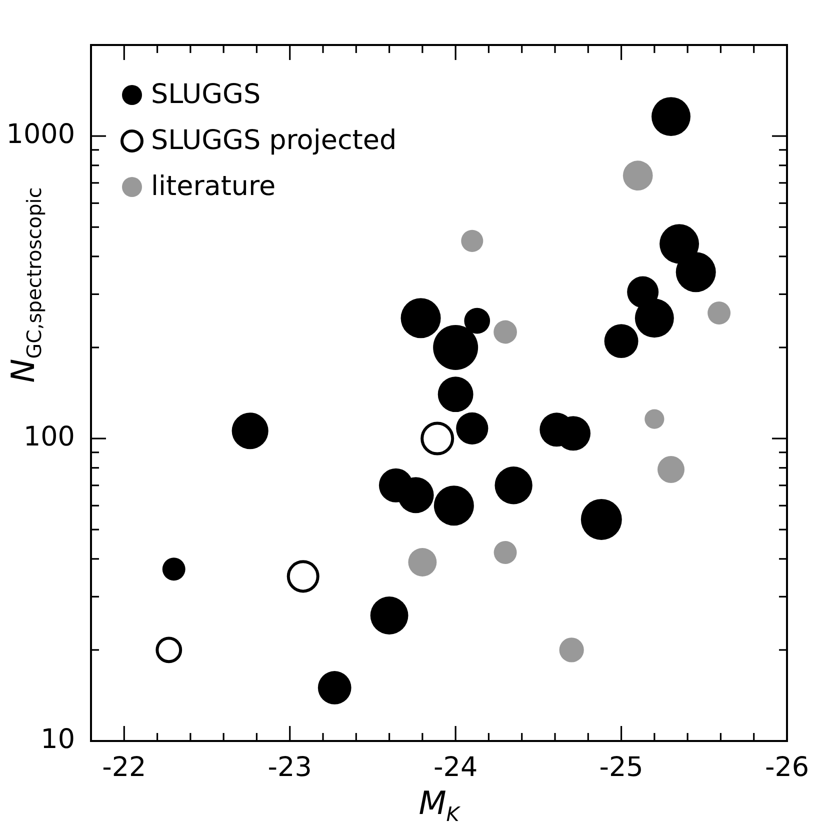 This screenshot has height=830, width=830. What do you see at coordinates (787, 768) in the screenshot?
I see `x-tick-label: -26` at bounding box center [787, 768].